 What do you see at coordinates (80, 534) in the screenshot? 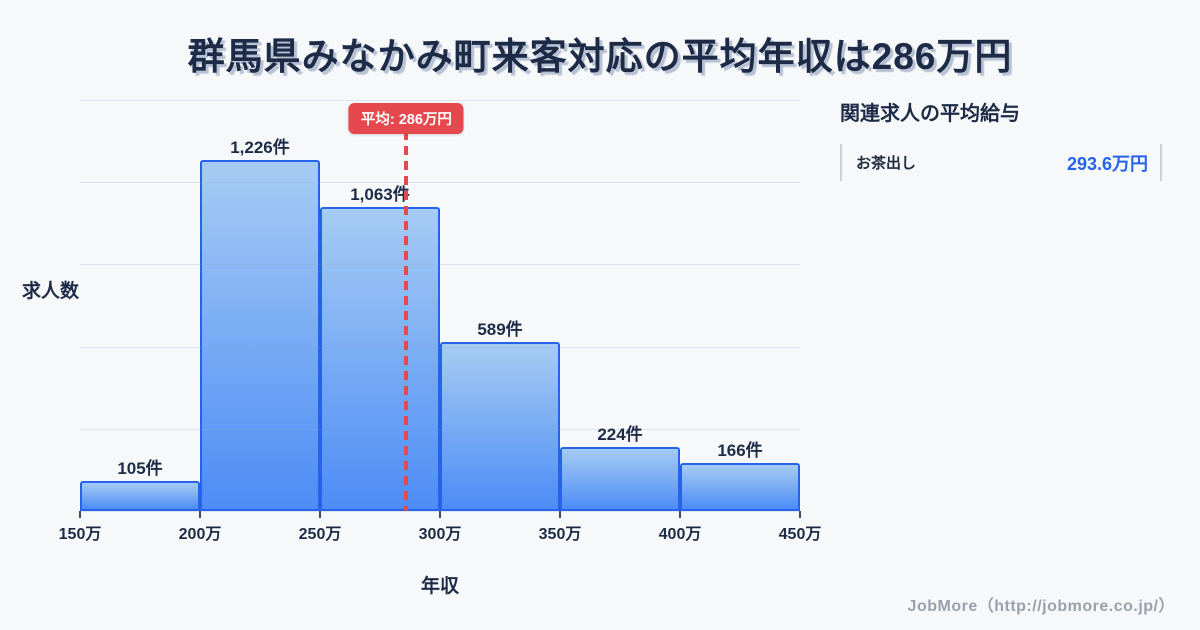
I see `x-axis-tick-label: 150万` at bounding box center [80, 534].